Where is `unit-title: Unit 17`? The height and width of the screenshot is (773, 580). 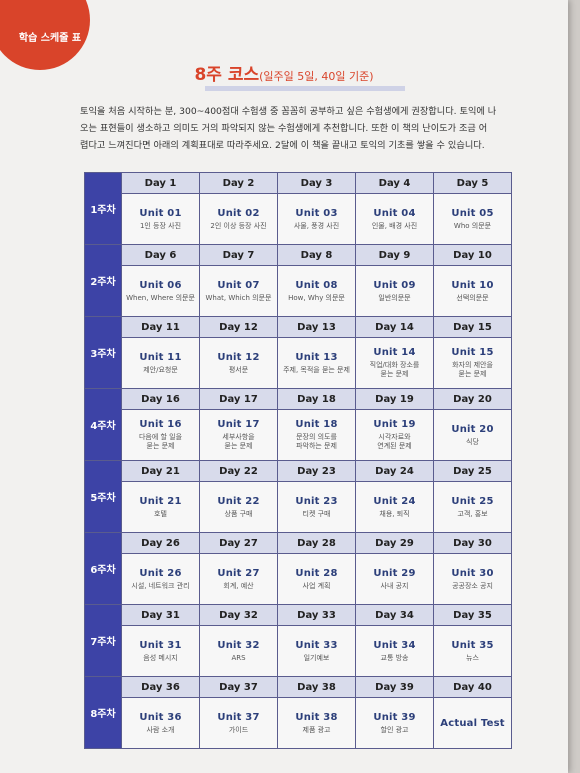
unit-title: Unit 17 is located at coordinates (238, 424).